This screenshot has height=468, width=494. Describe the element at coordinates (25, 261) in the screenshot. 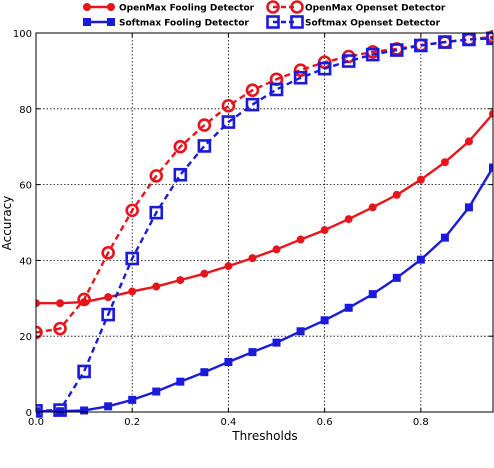

I see `y-tick-label: 40` at that location.